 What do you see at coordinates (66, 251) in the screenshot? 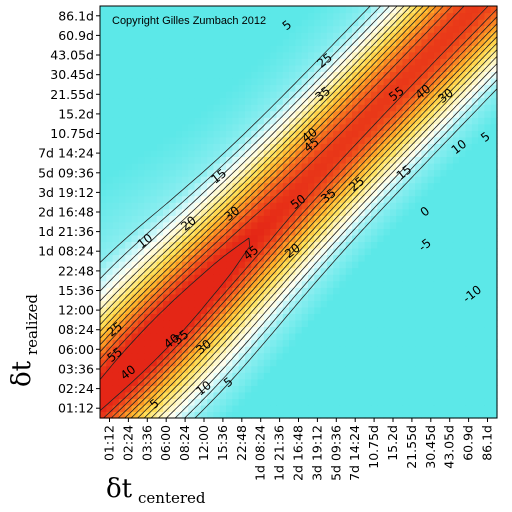
I see `y-tick-label: 1d 08:24` at bounding box center [66, 251].